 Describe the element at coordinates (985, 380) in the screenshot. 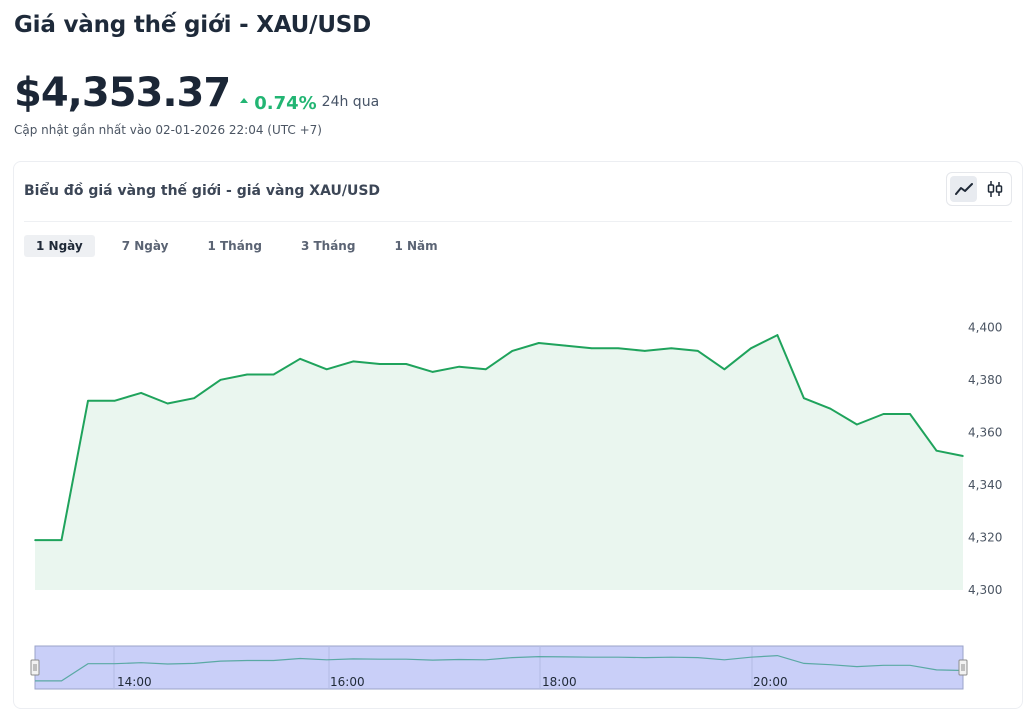

I see `y-tick-label: 4,380` at that location.